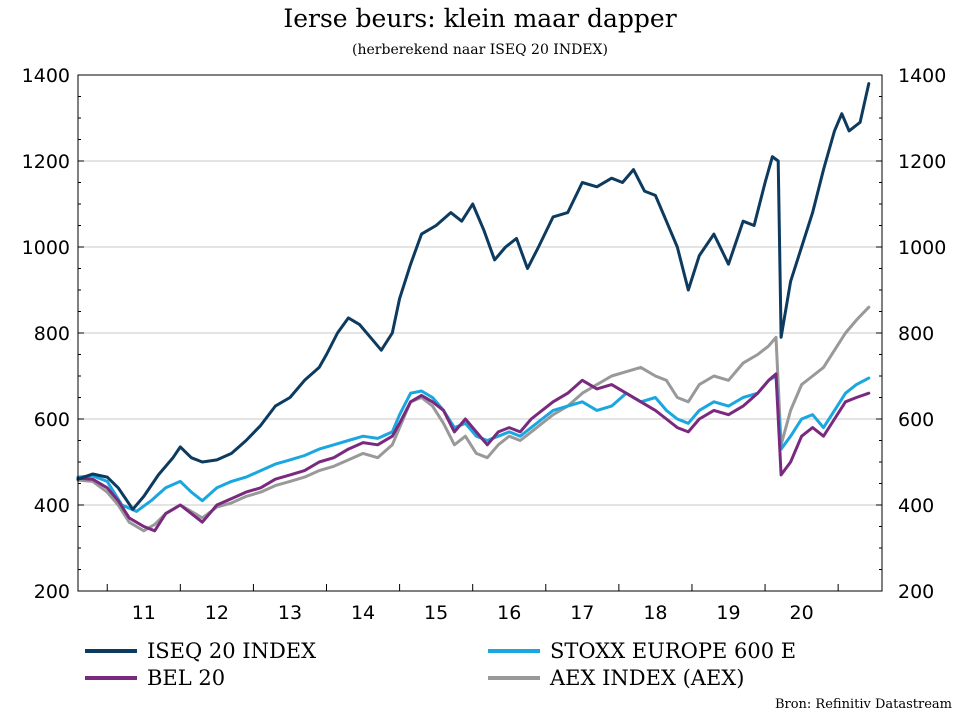  Describe the element at coordinates (186, 678) in the screenshot. I see `legend-label-bel-20: BEL 20` at that location.